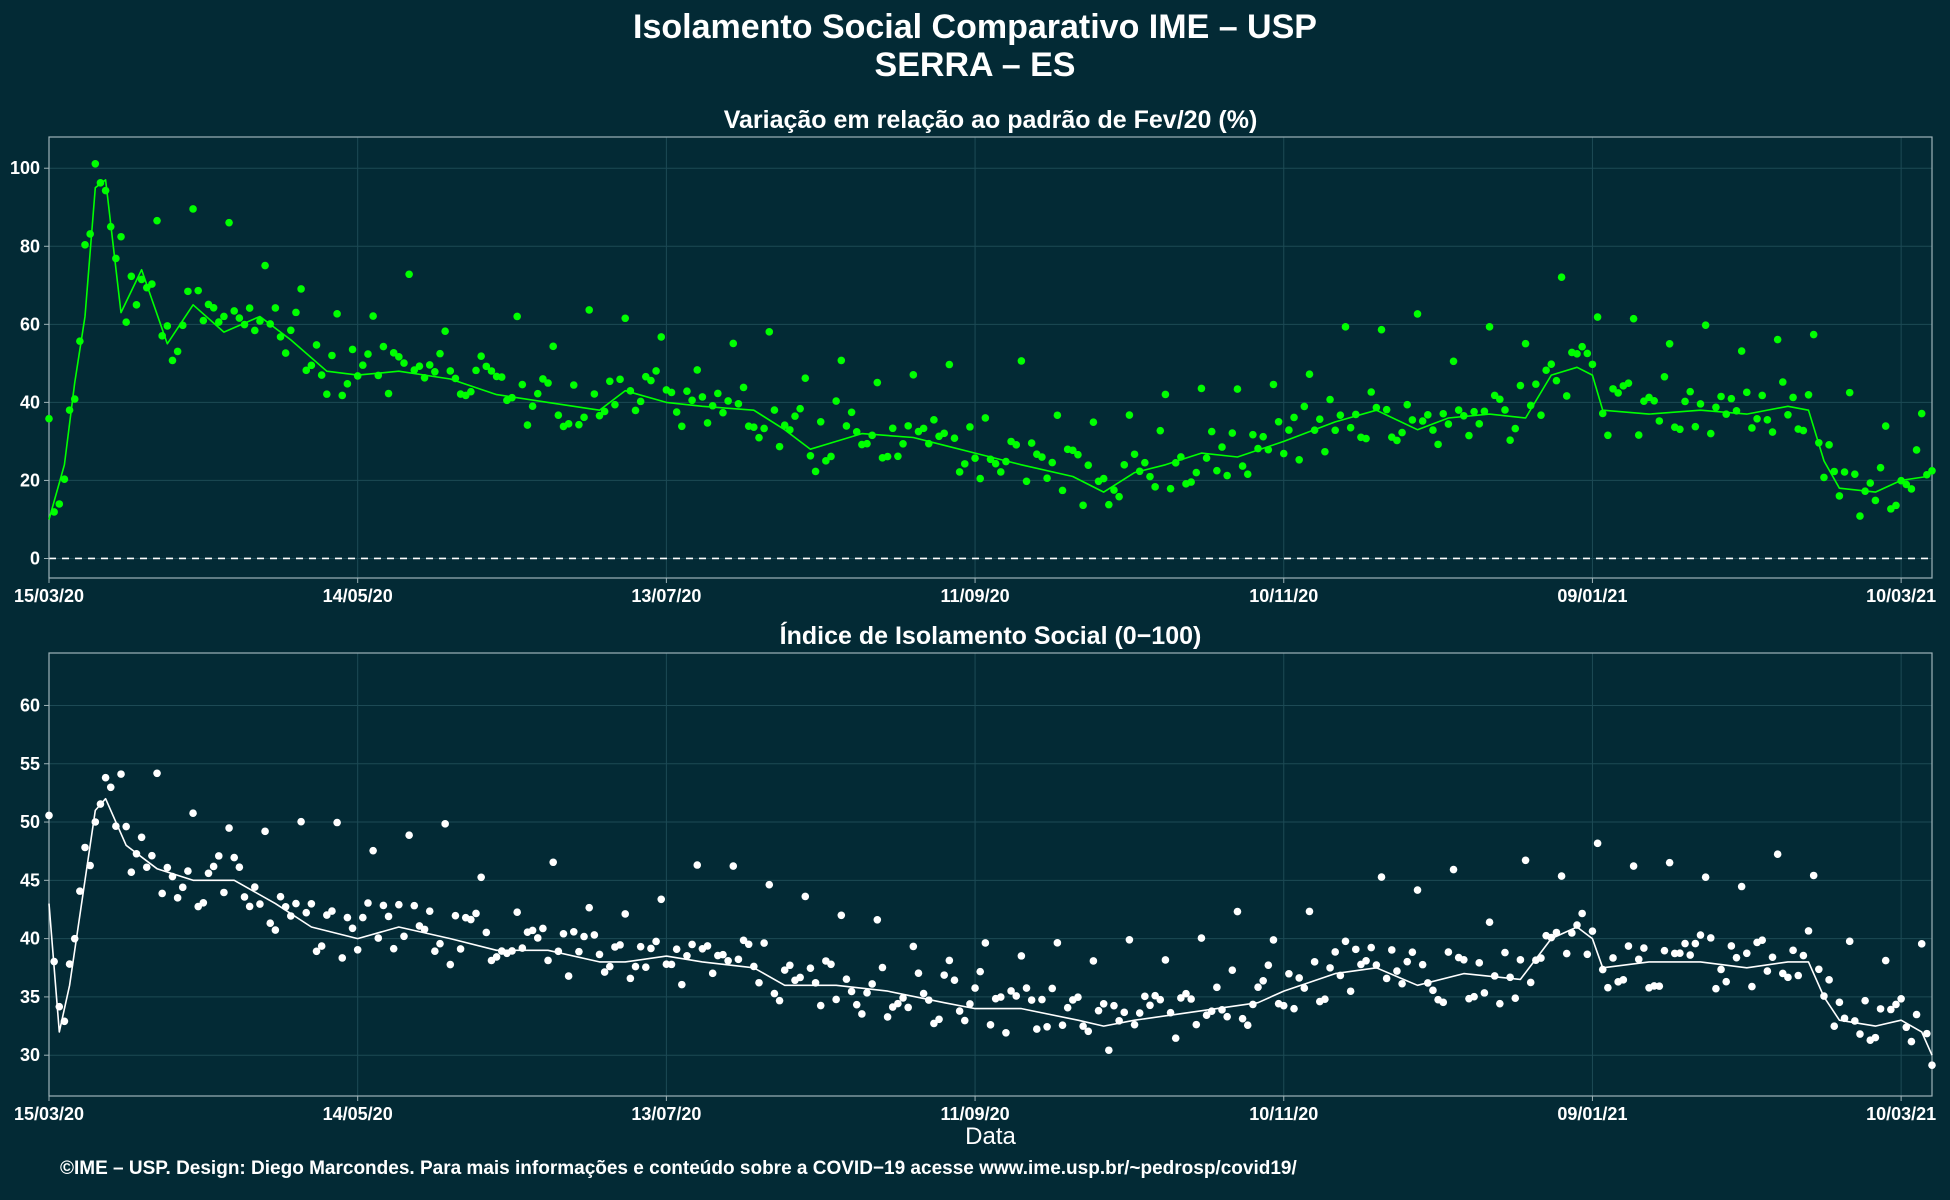 This screenshot has width=1950, height=1200. Describe the element at coordinates (30, 822) in the screenshot. I see `y-tick-label: 50` at that location.